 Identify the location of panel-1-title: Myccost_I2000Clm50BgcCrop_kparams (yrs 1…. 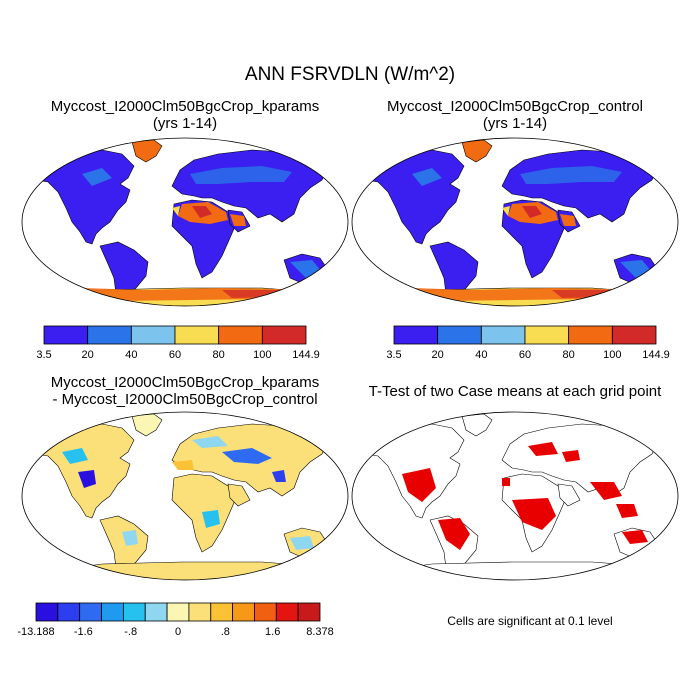
(185, 115).